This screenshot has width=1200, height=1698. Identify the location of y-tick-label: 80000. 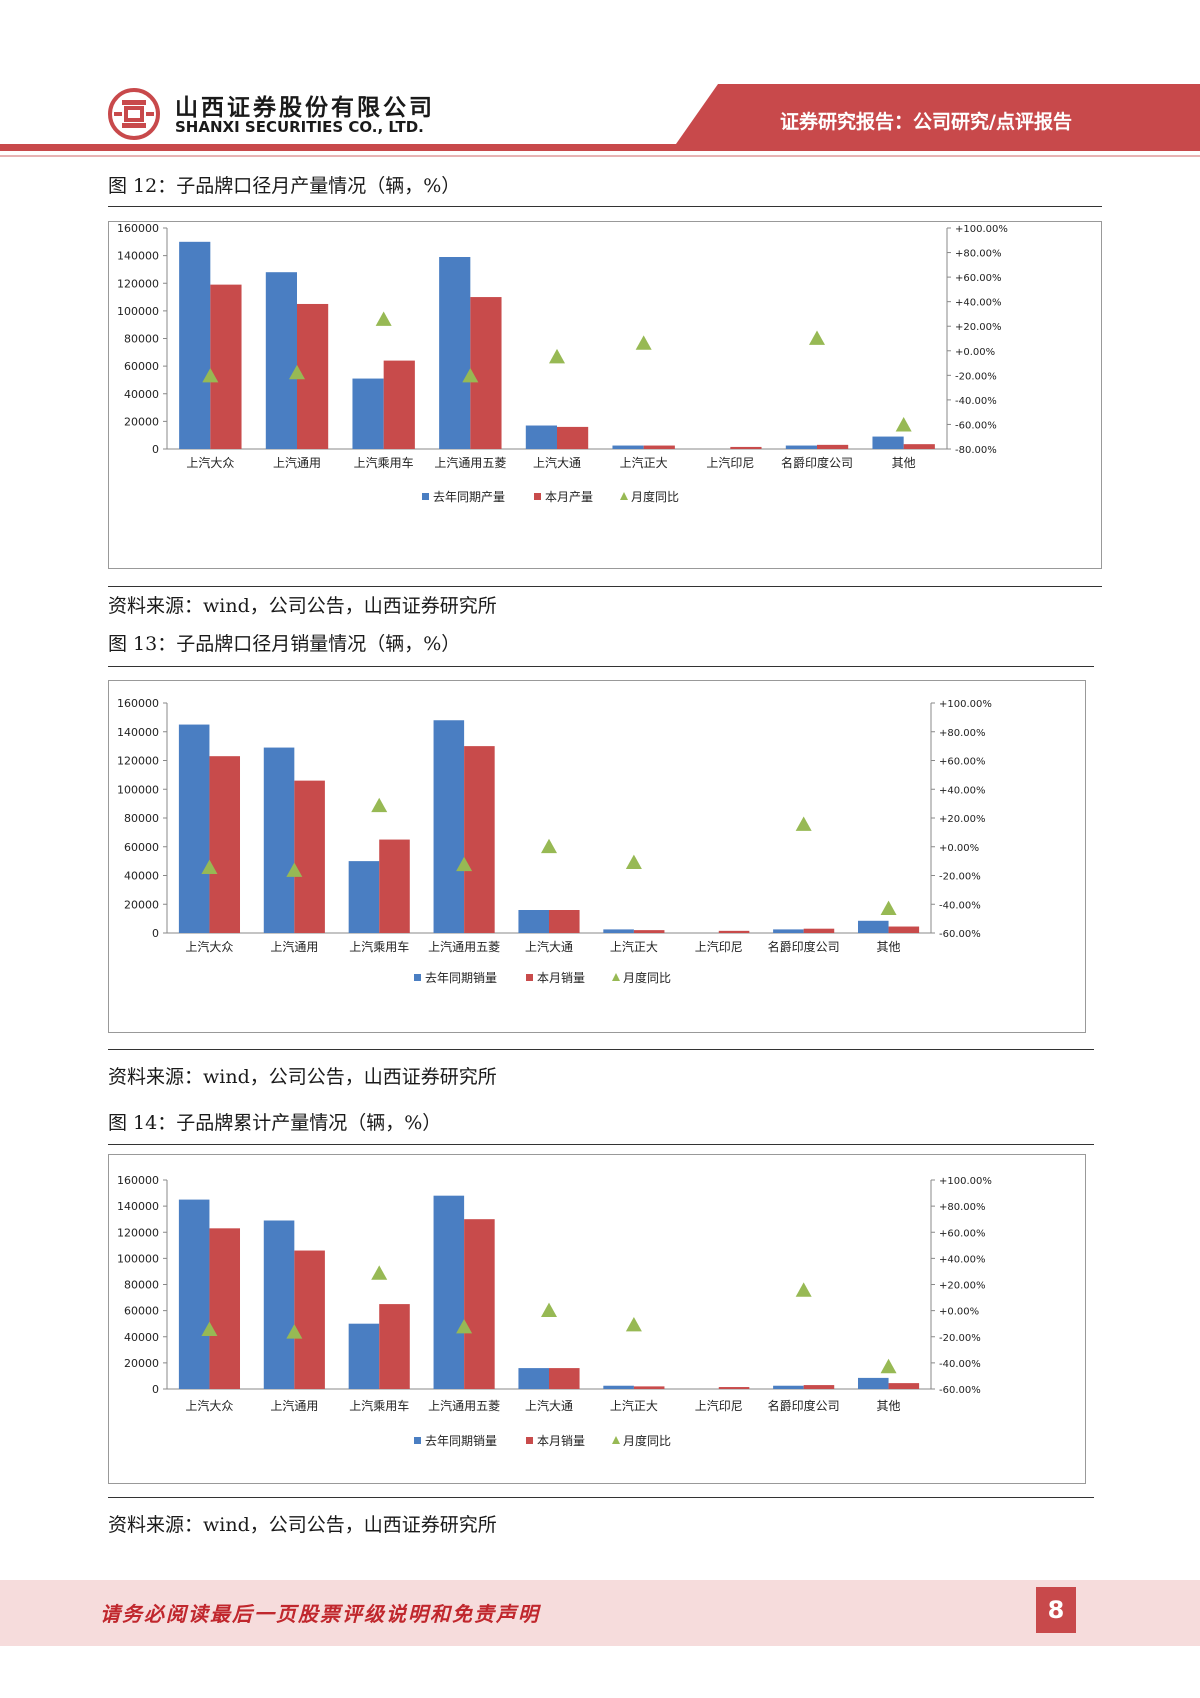
(141, 1285).